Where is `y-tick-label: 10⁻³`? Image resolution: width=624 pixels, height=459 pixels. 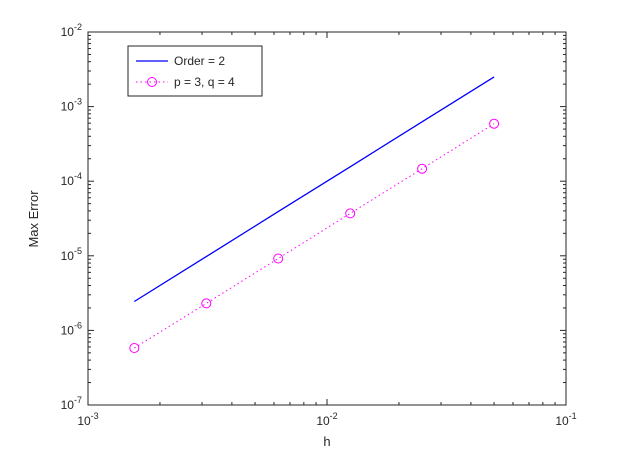
y-tick-label: 10⁻³ is located at coordinates (71, 105).